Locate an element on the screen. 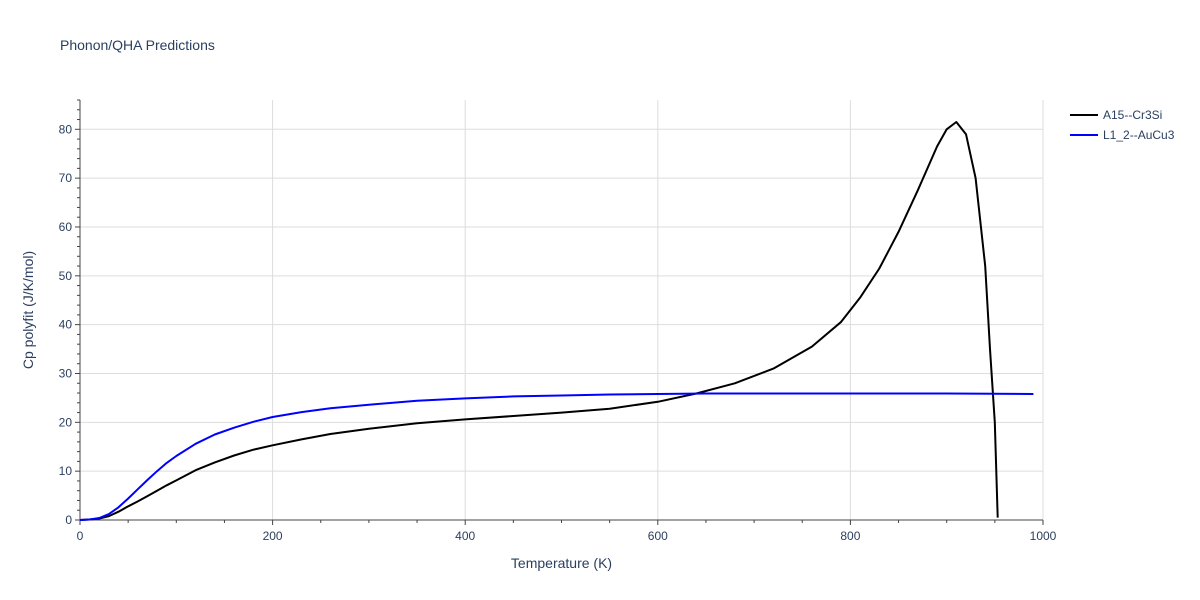  y-tick-label: 40 is located at coordinates (66, 325).